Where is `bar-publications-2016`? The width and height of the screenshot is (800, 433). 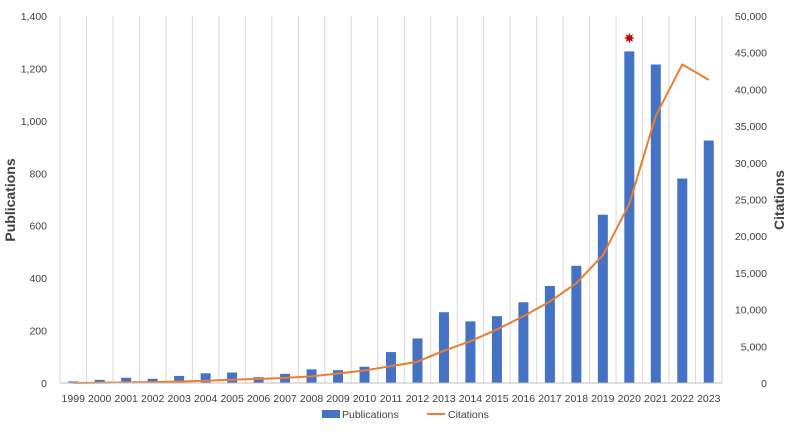 bar-publications-2016 is located at coordinates (523, 342).